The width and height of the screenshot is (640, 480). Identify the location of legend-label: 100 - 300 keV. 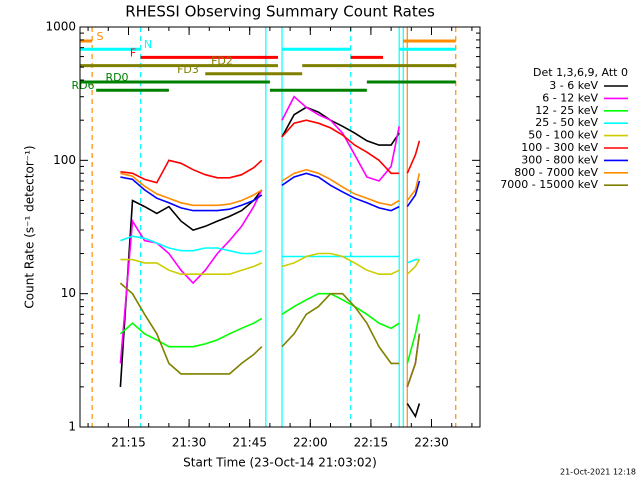
(559, 147).